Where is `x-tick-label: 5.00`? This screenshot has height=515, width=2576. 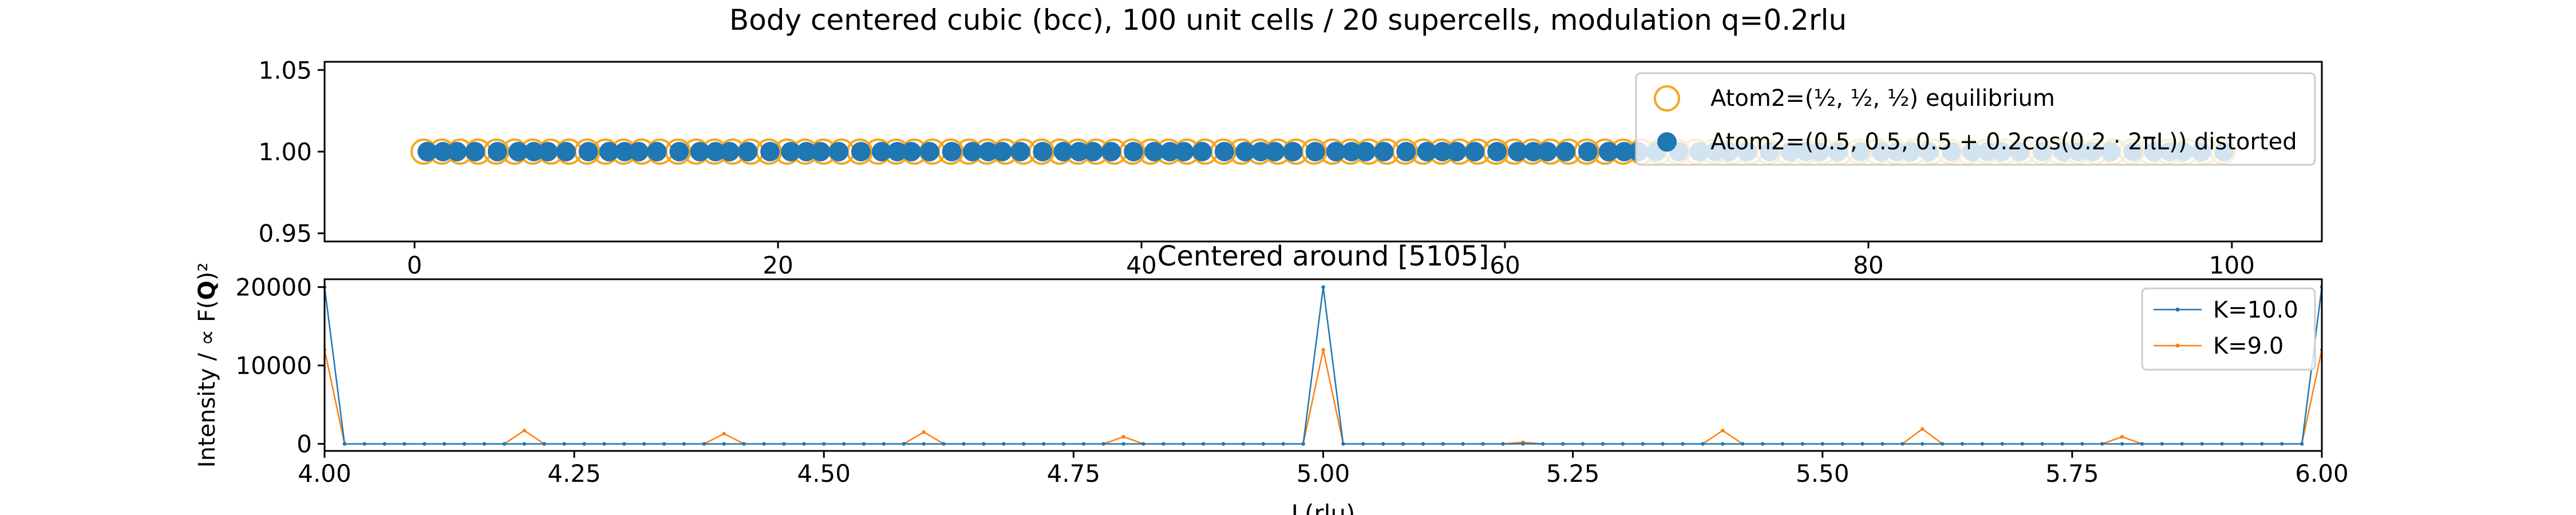
x-tick-label: 5.00 is located at coordinates (1323, 473).